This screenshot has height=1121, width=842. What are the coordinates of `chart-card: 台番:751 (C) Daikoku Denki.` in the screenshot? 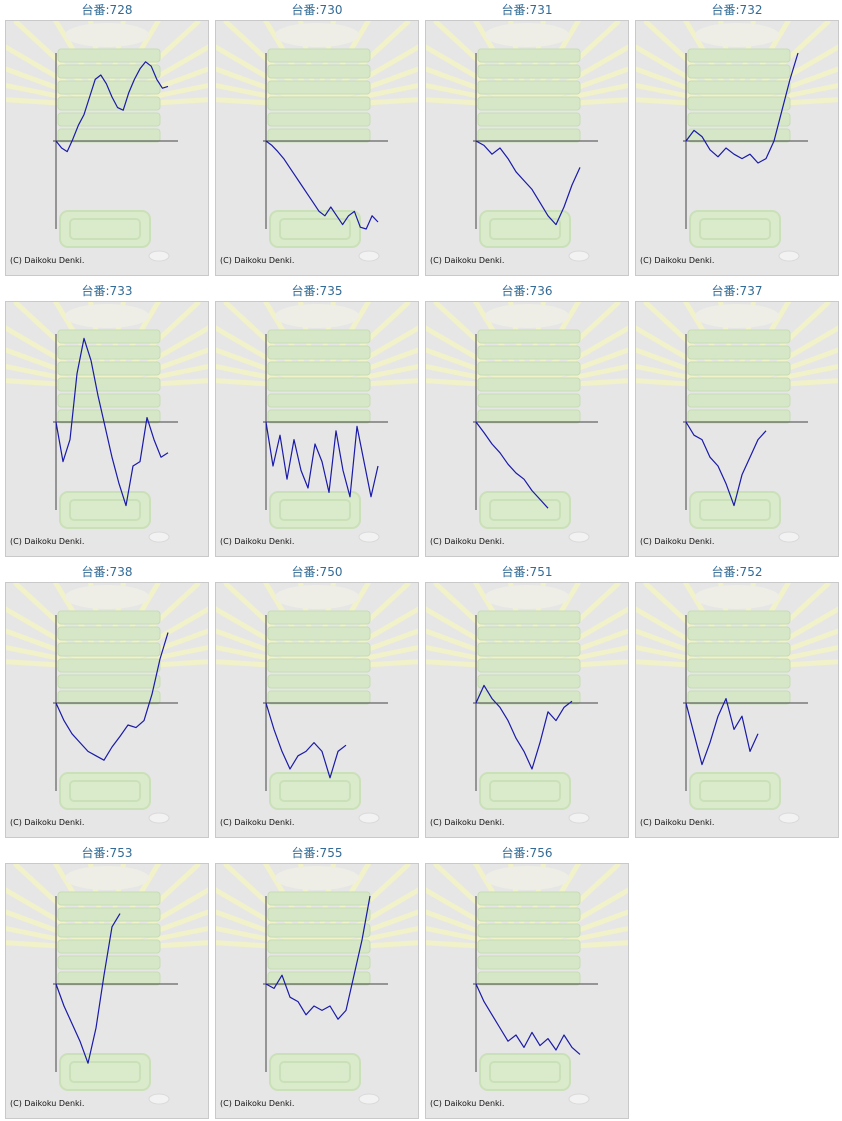 It's located at (527, 702).